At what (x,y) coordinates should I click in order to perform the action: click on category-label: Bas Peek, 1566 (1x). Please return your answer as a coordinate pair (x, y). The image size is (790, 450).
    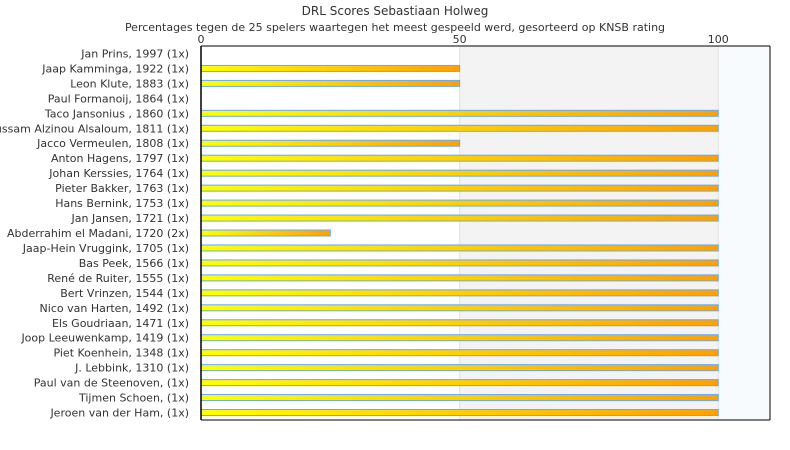
    Looking at the image, I should click on (134, 263).